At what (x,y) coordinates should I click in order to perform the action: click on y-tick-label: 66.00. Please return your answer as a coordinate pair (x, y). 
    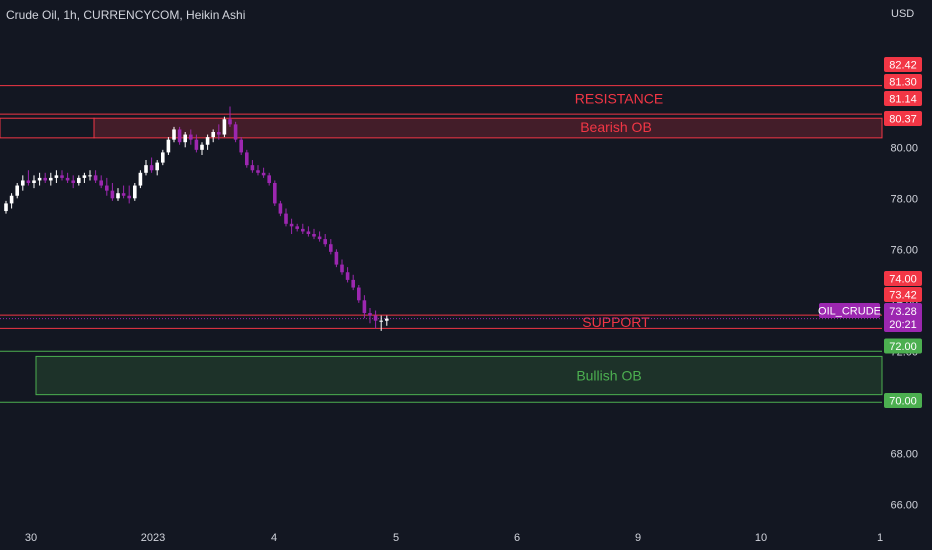
    Looking at the image, I should click on (904, 505).